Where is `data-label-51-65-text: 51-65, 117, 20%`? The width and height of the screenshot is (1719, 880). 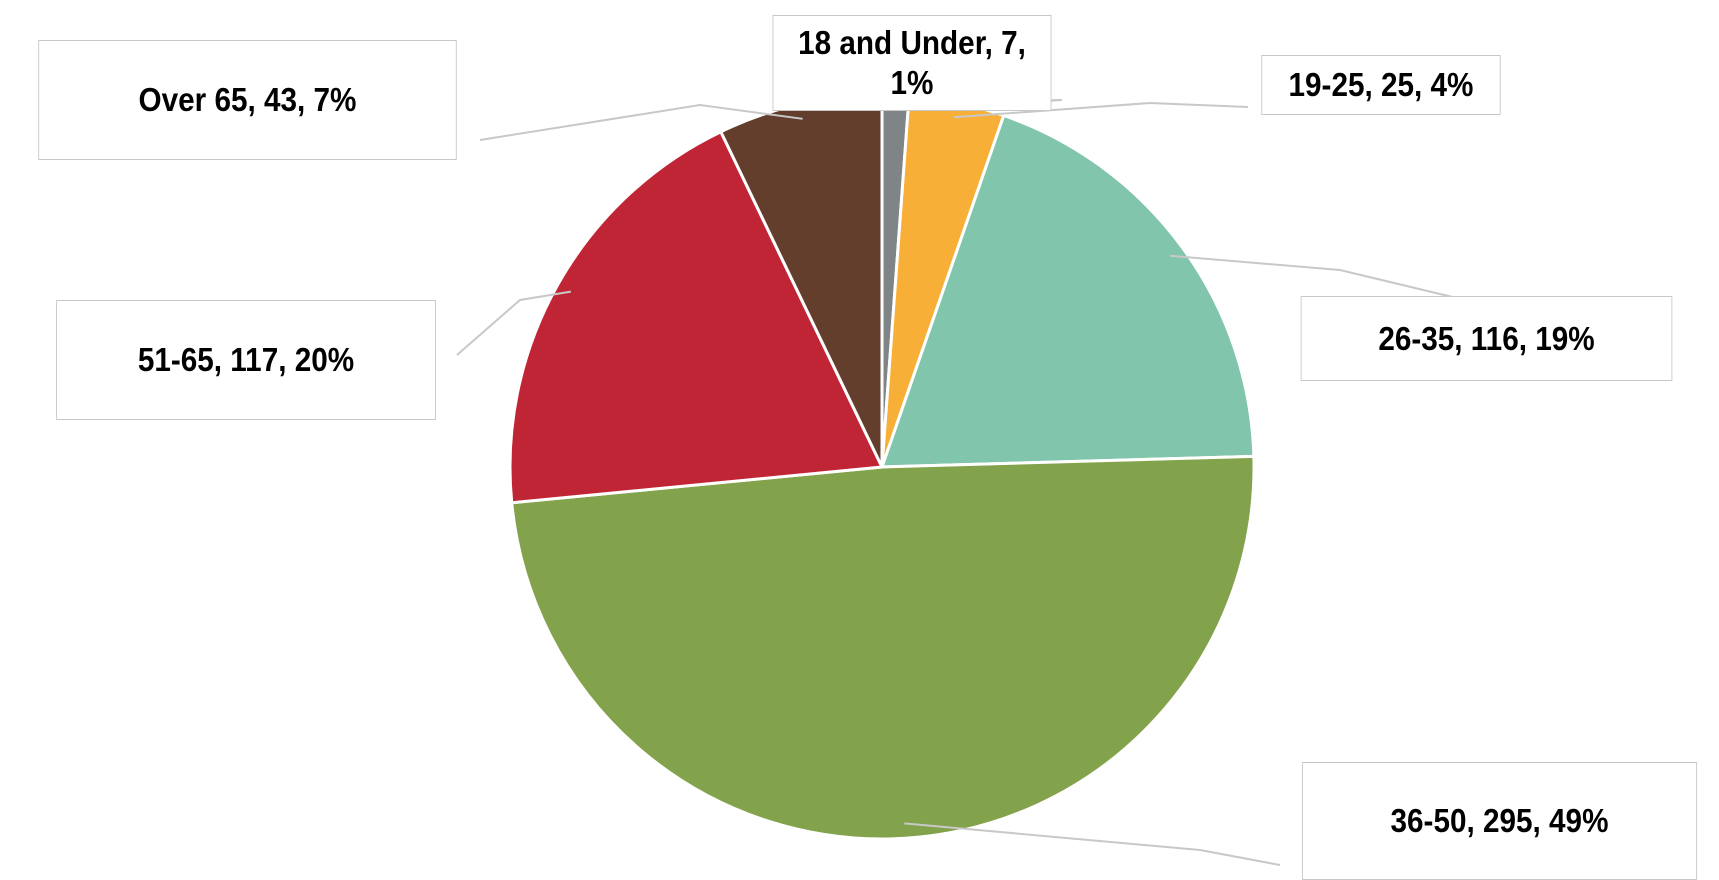
data-label-51-65-text: 51-65, 117, 20% is located at coordinates (246, 359).